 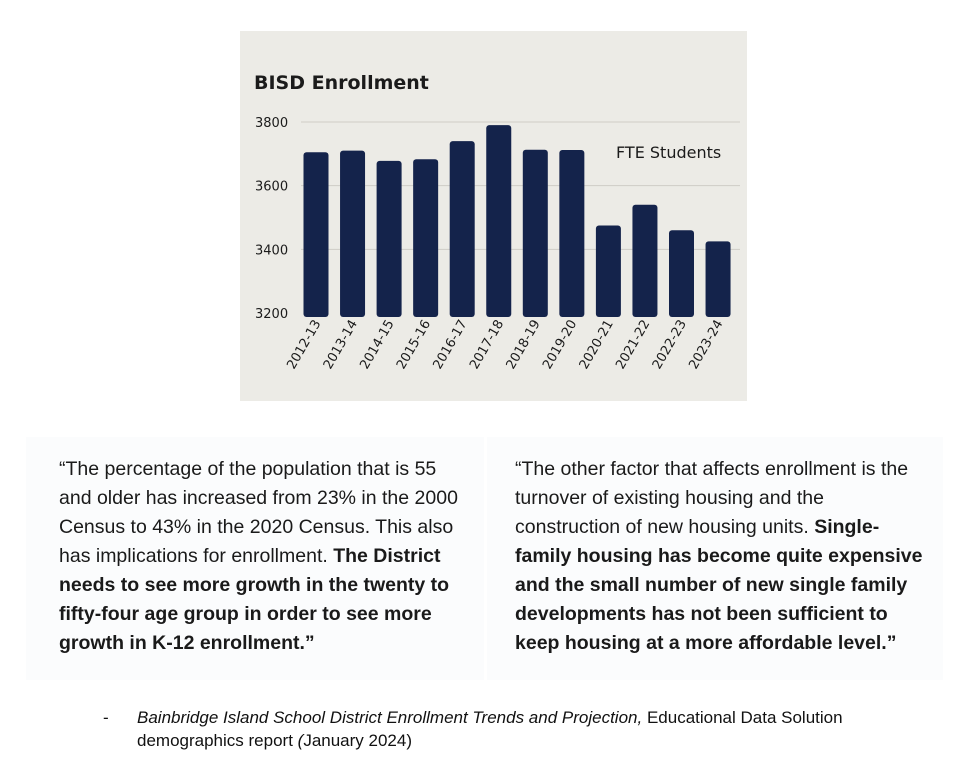 What do you see at coordinates (633, 345) in the screenshot?
I see `x-tick-label: 2021-22` at bounding box center [633, 345].